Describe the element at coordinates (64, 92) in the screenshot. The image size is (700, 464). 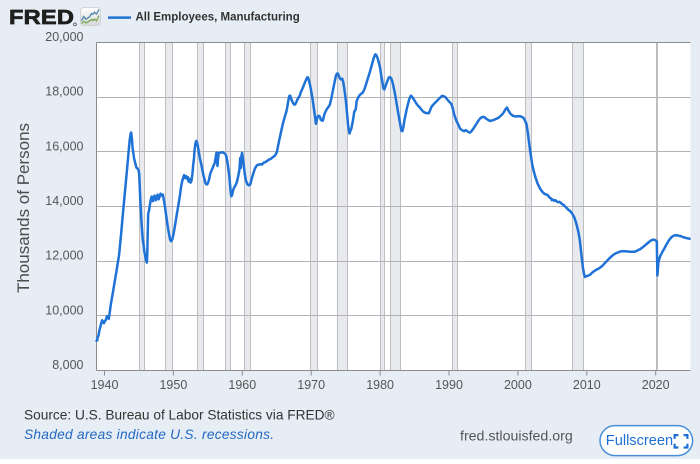
I see `svg-text: 18,000` at that location.